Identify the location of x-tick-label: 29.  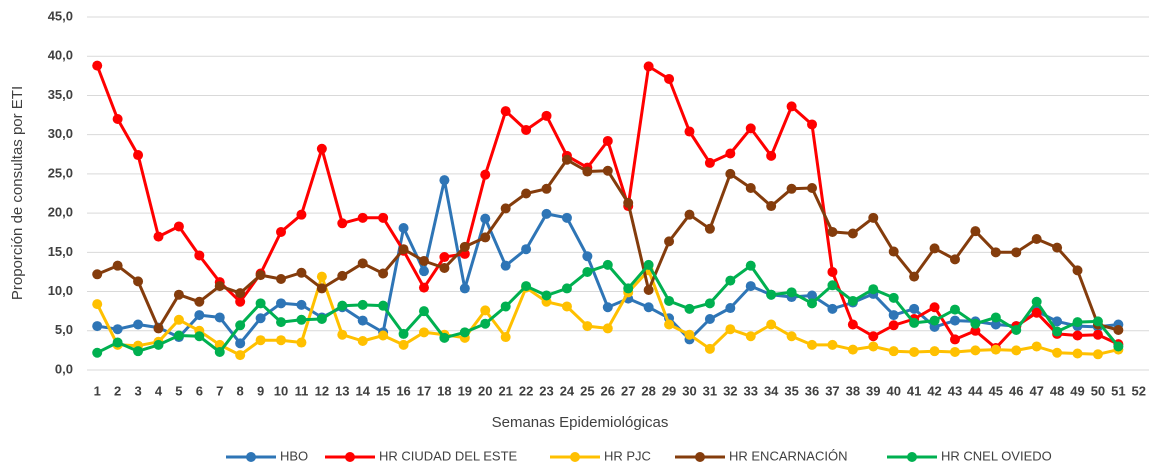
(669, 390).